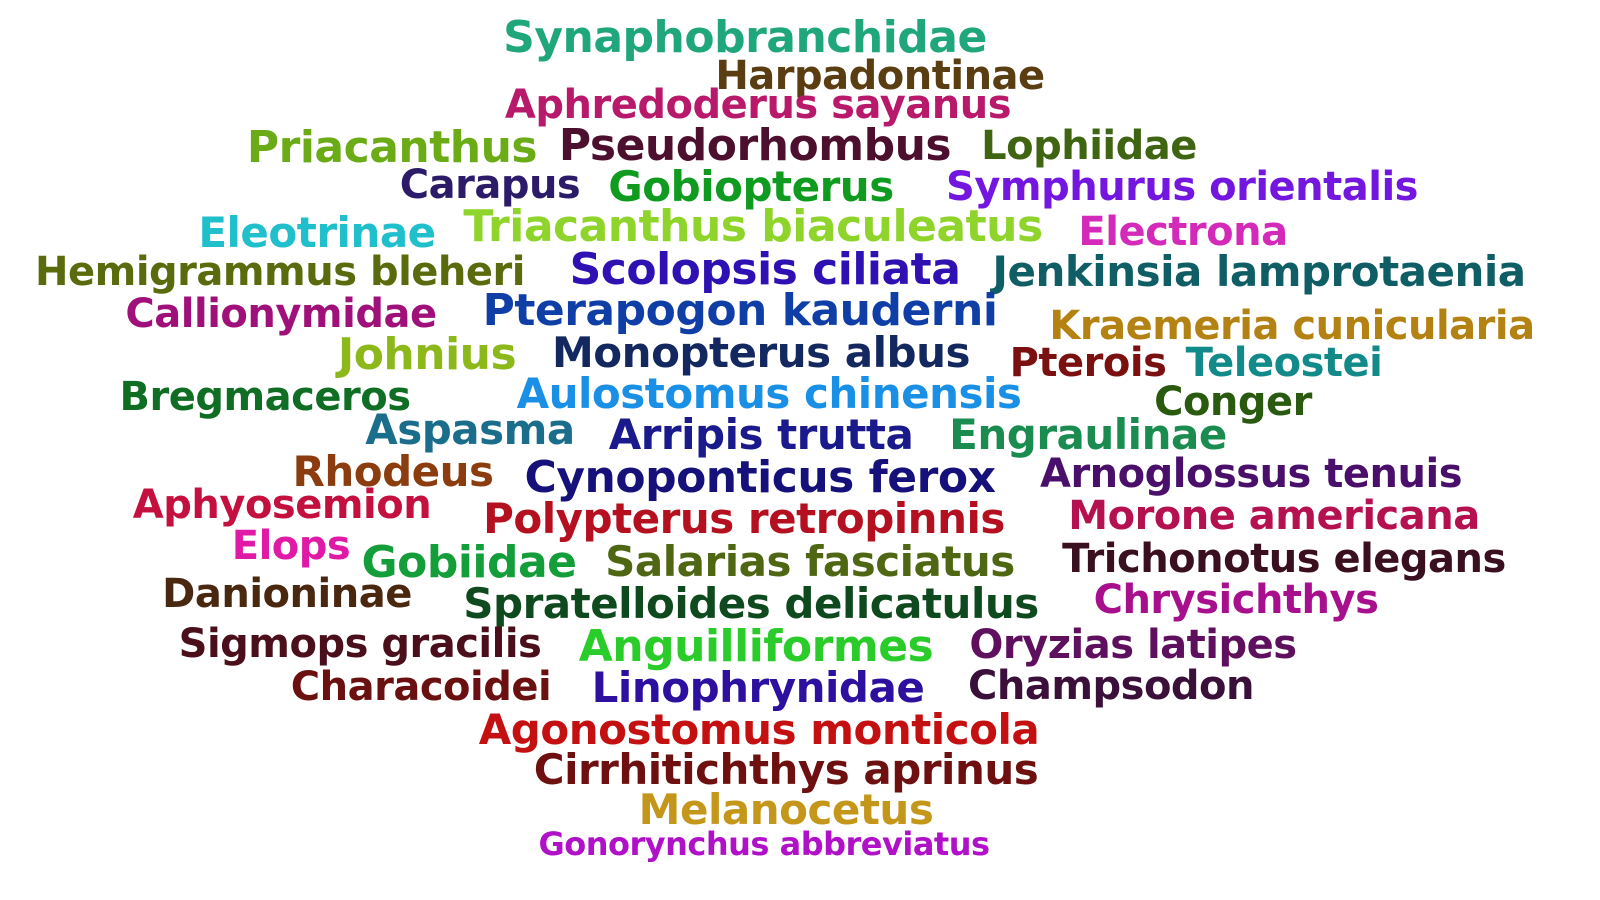  Describe the element at coordinates (1284, 559) in the screenshot. I see `cloud-word: Trichonotus elegans` at that location.